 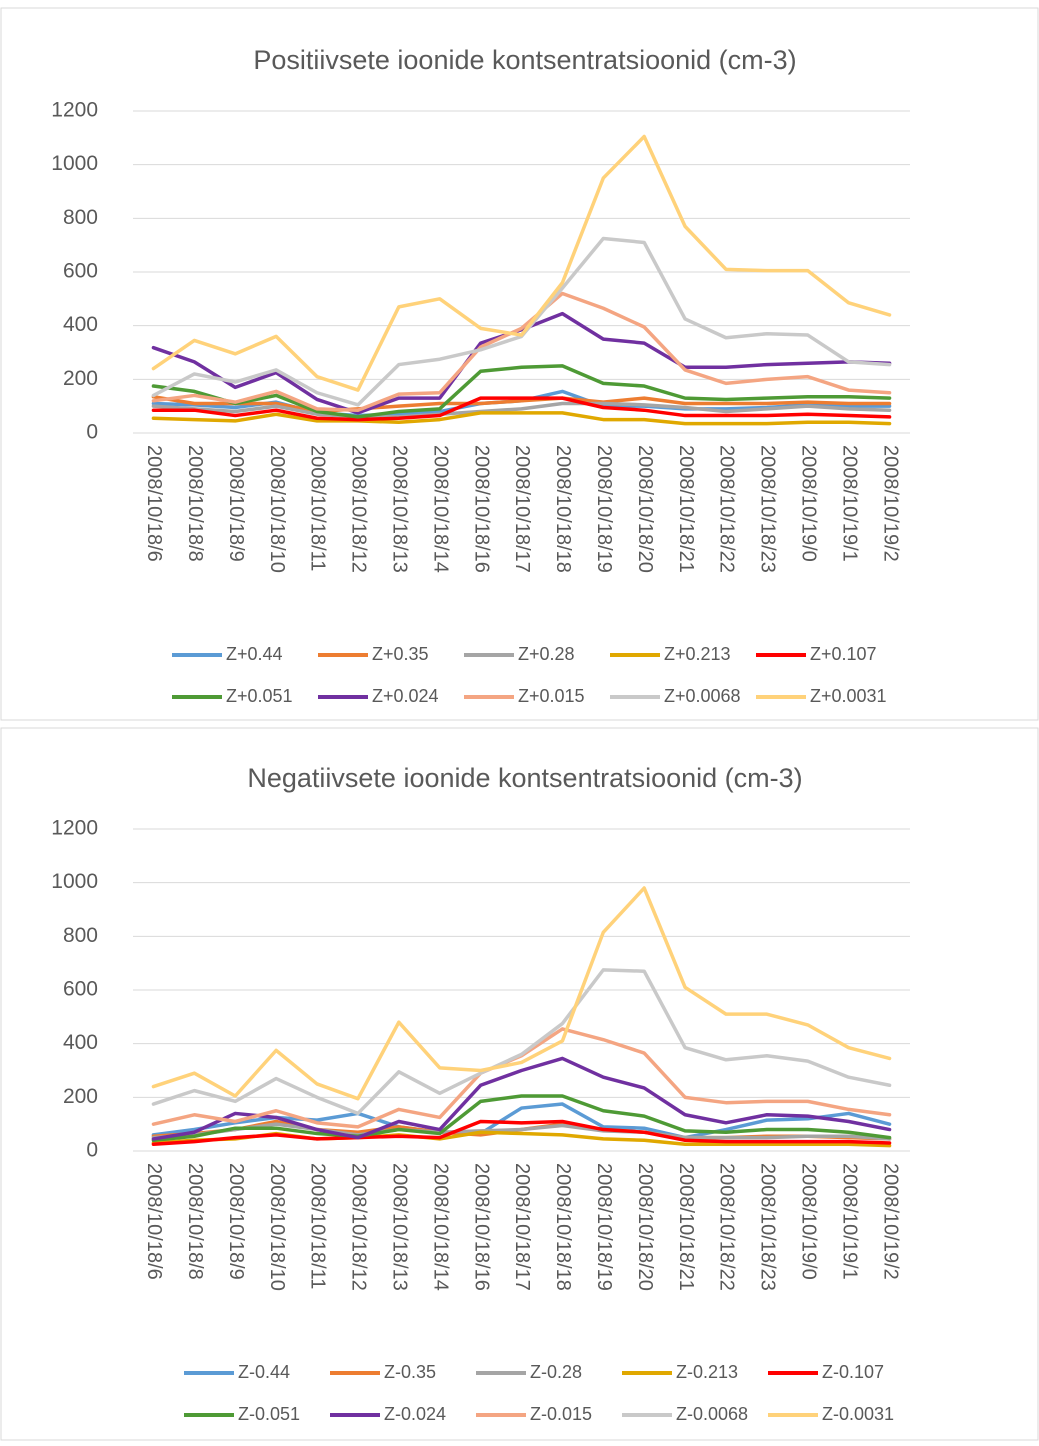 I want to click on legend-label: Z-0.28, so click(x=556, y=1372).